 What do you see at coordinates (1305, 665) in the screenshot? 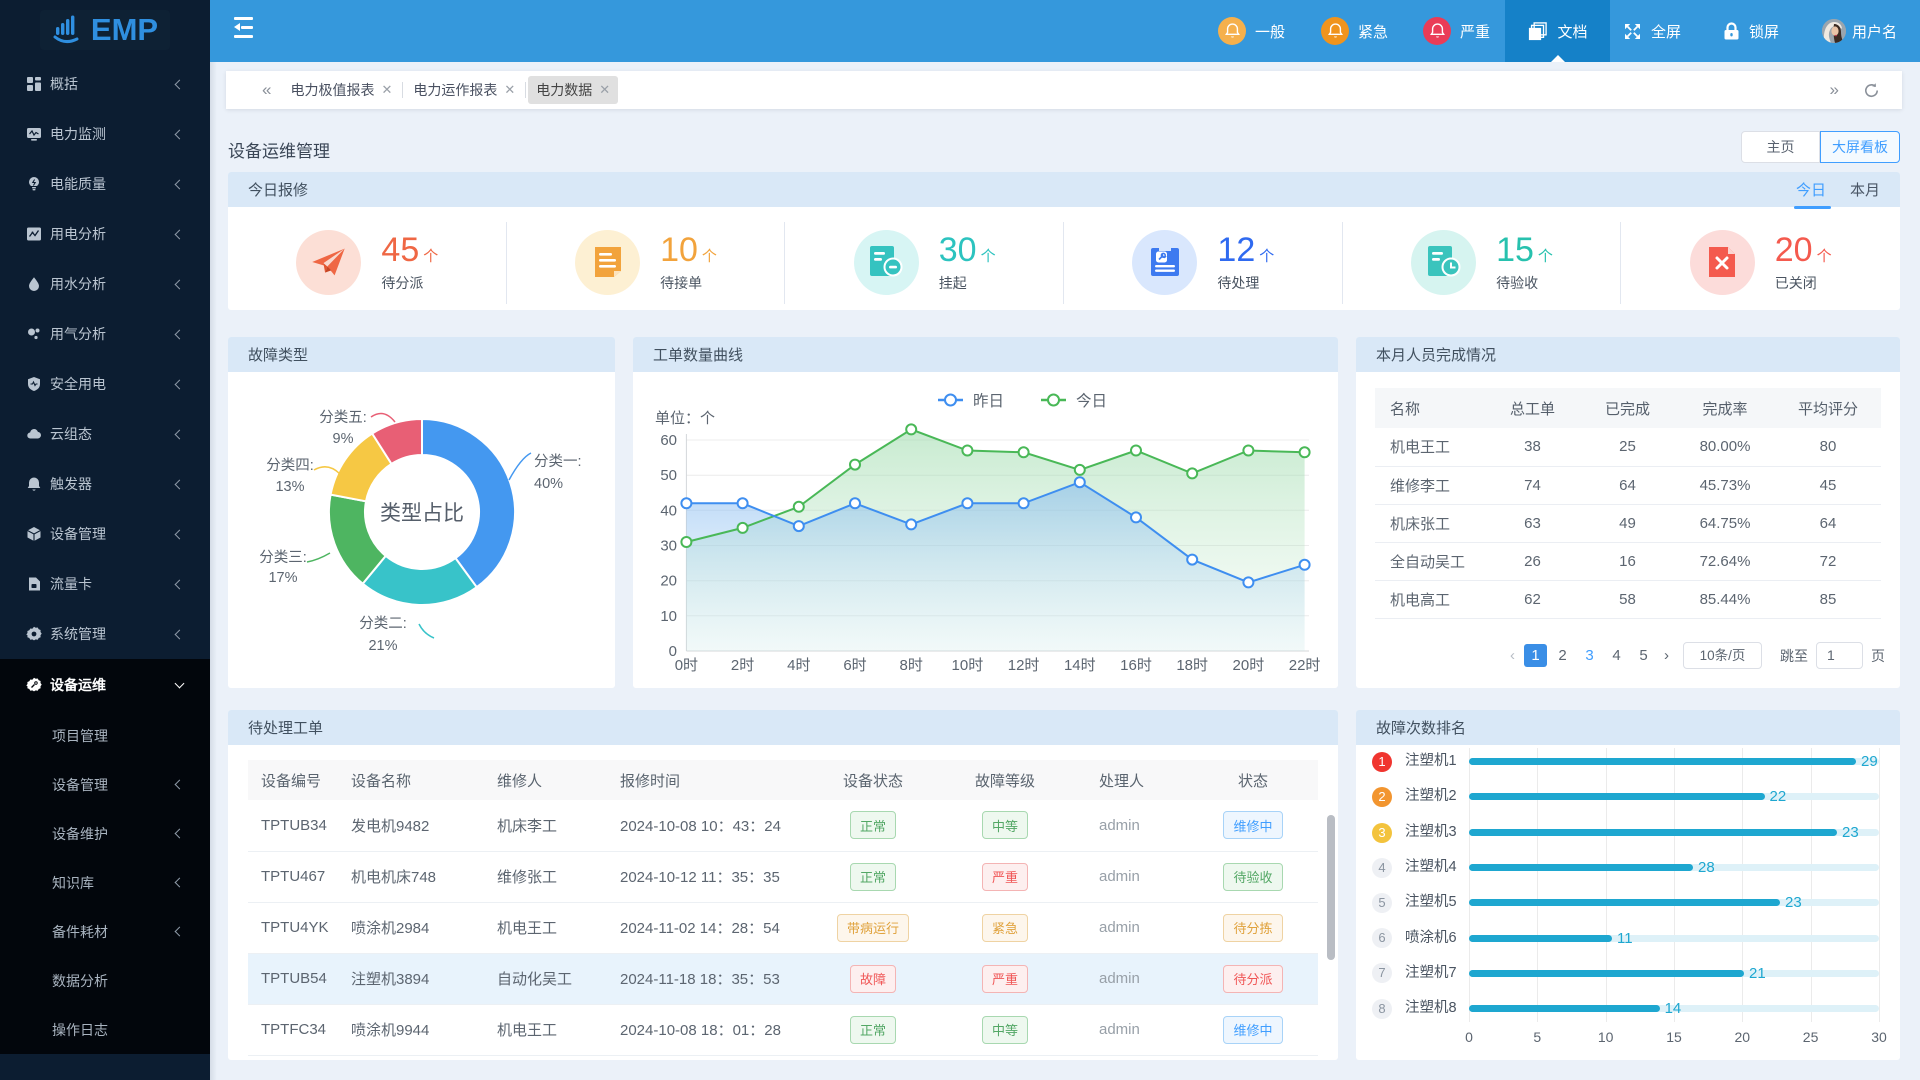
I see `svg-text: 22时` at bounding box center [1305, 665].